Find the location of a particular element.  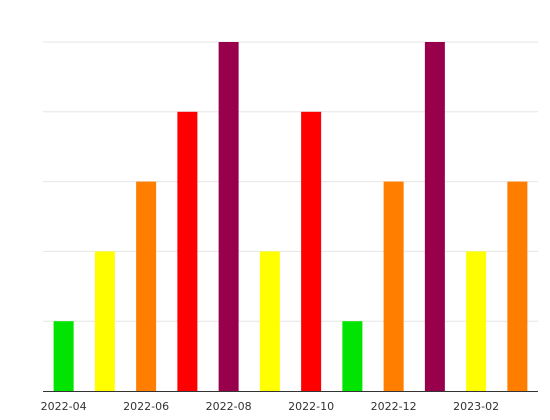

x-tick-label: 2022-10 is located at coordinates (311, 406).